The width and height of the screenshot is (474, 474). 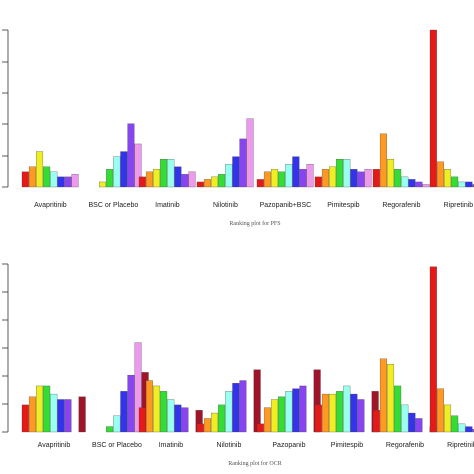 What do you see at coordinates (460, 445) in the screenshot?
I see `ocr-category-label: Ripretinib` at bounding box center [460, 445].